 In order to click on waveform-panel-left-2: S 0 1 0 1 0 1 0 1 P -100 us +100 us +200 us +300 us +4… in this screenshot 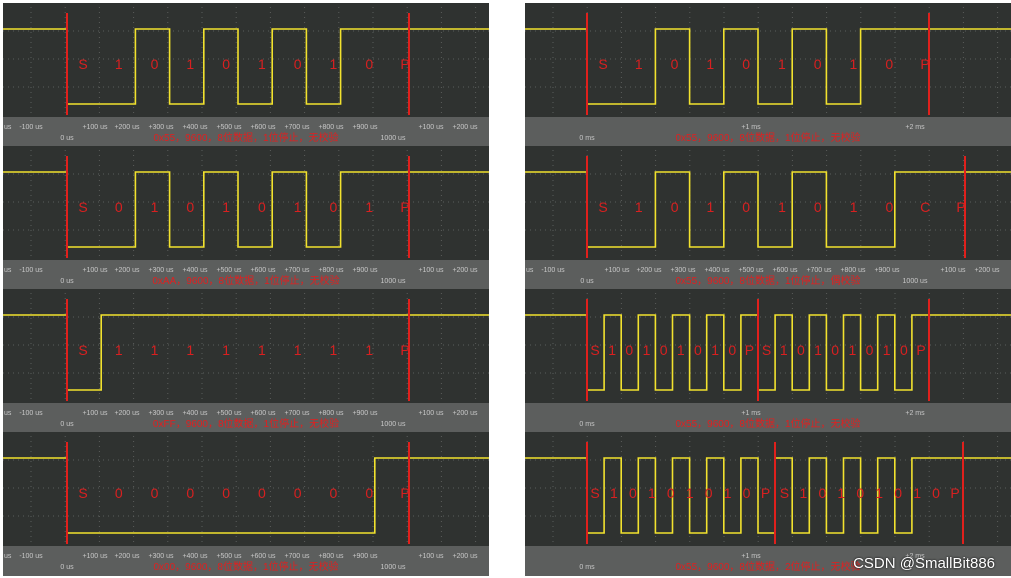, I will do `click(246, 218)`.